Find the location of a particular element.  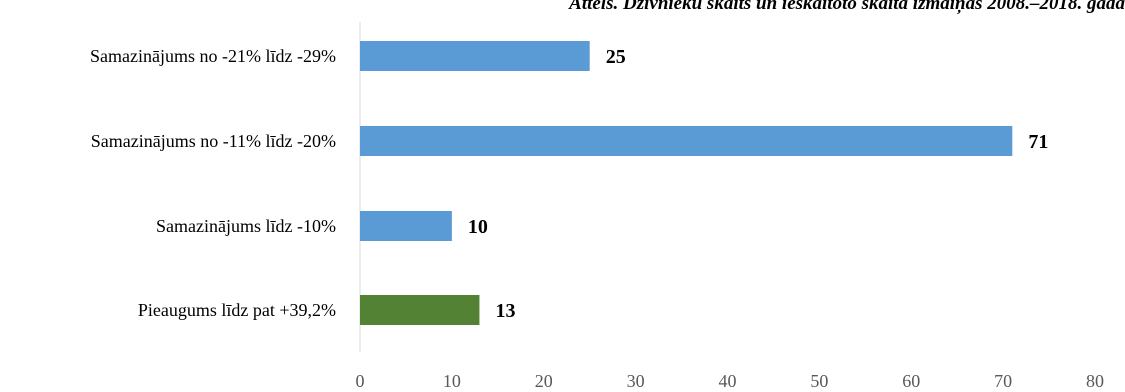

x-tick-label: 30 is located at coordinates (636, 381).